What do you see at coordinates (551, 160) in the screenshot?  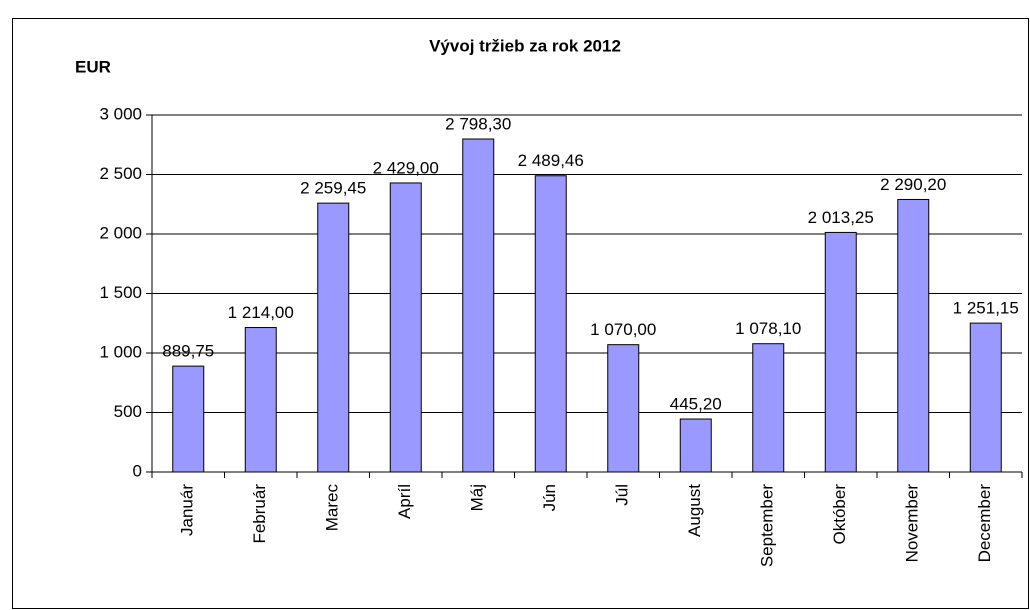 I see `data-label: 2 489,46` at bounding box center [551, 160].